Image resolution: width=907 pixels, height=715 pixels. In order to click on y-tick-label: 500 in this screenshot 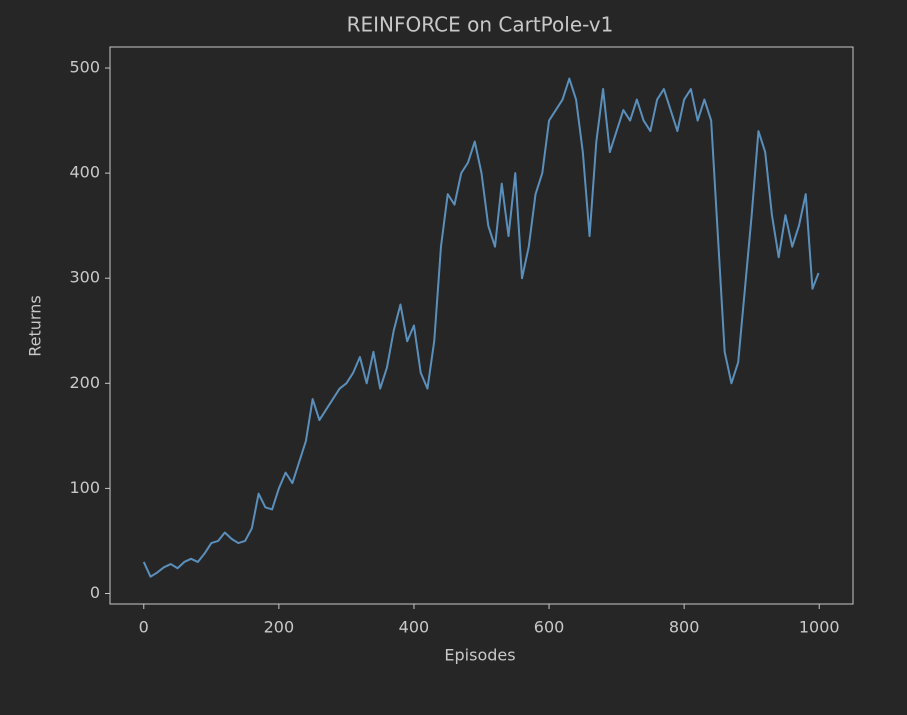, I will do `click(84, 67)`.